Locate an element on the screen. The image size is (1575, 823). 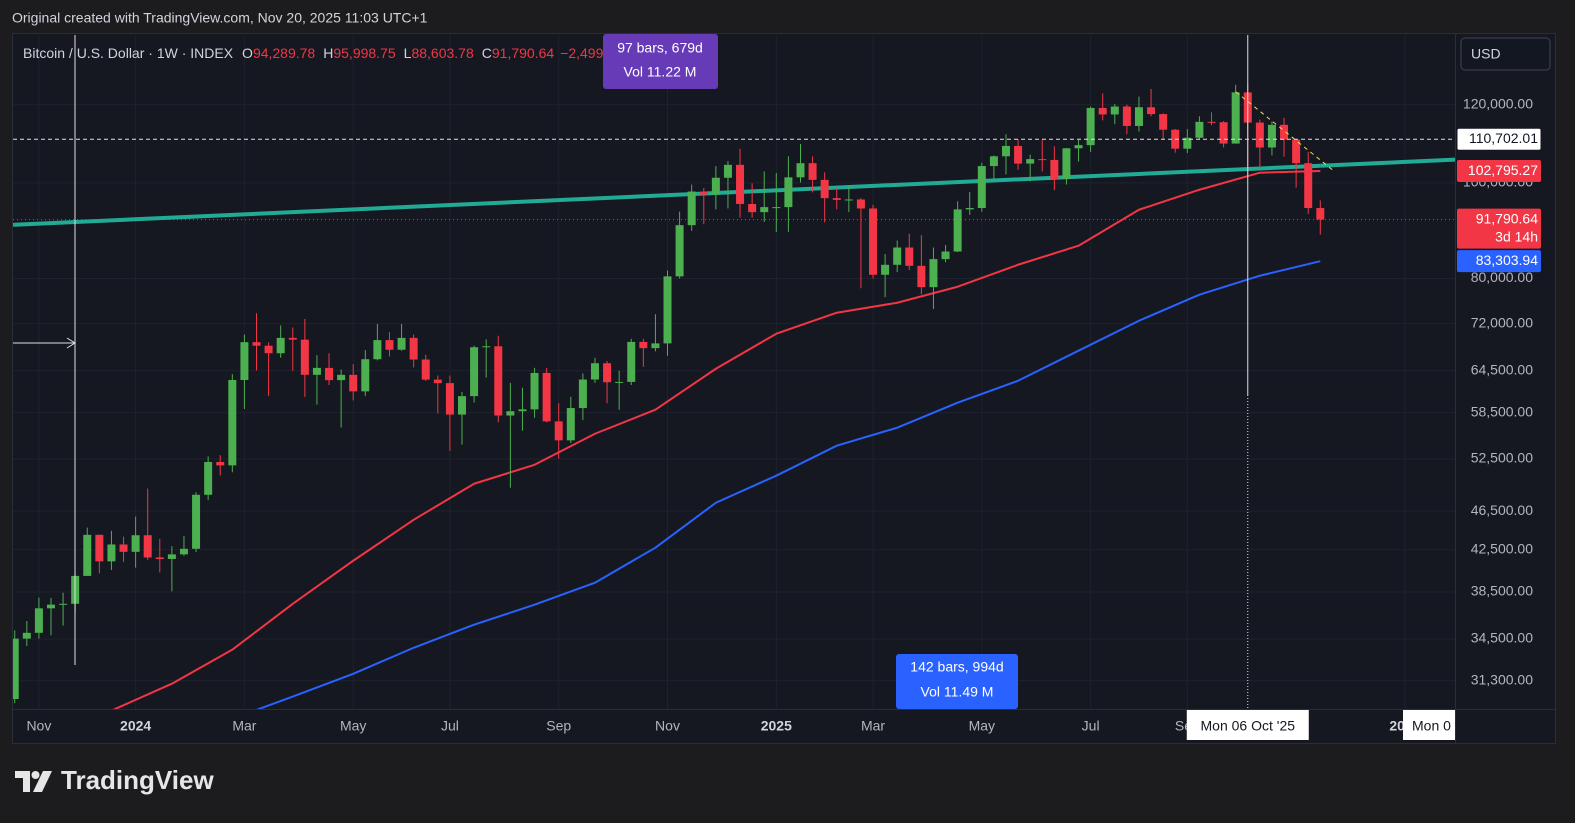
y-tick-label: 80,000.00 is located at coordinates (1502, 277).